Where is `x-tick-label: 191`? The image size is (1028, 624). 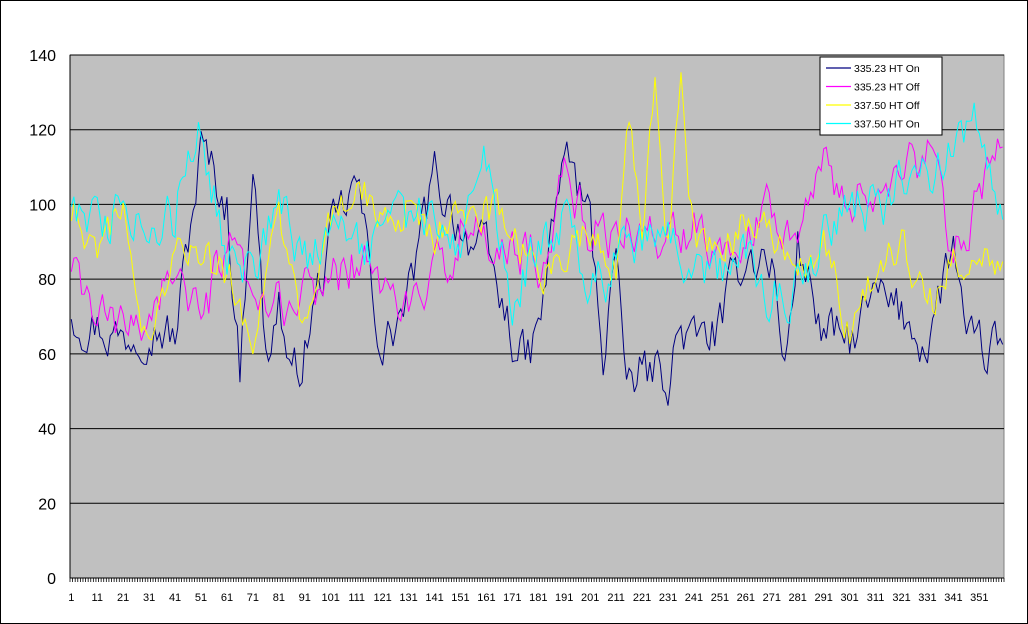
x-tick-label: 191 is located at coordinates (564, 598).